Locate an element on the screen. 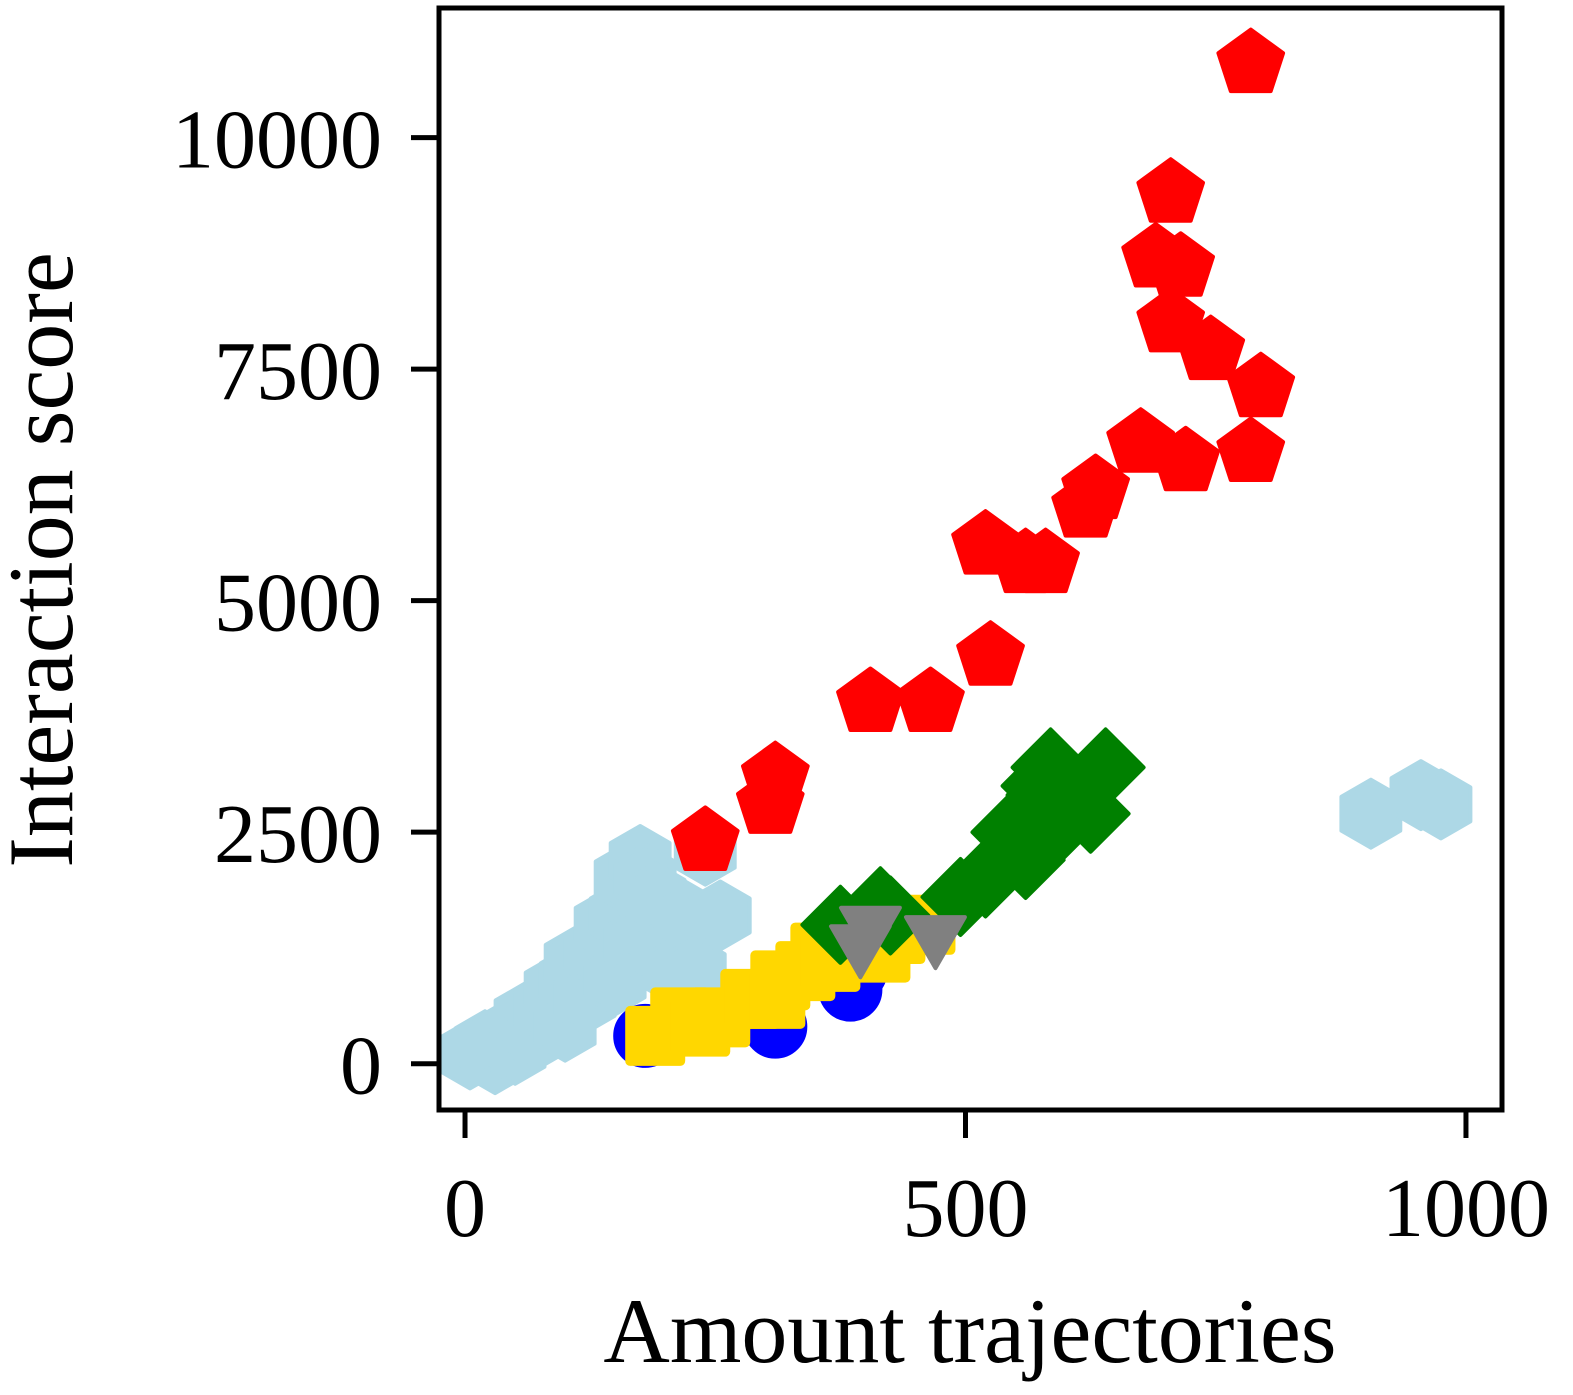  y-tick-label: 7500 is located at coordinates (298, 371).